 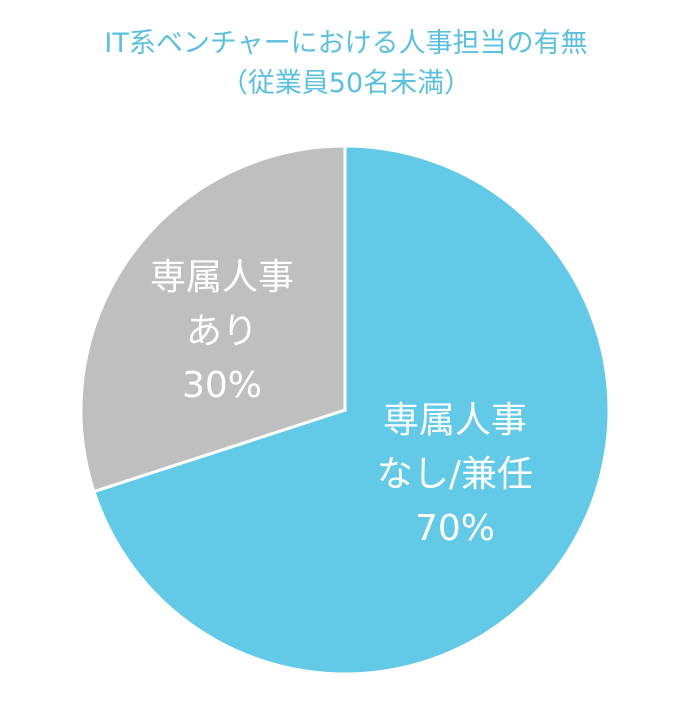 What do you see at coordinates (346, 43) in the screenshot?
I see `chart-title: IT系ベンチャーにおける人事担当の有無` at bounding box center [346, 43].